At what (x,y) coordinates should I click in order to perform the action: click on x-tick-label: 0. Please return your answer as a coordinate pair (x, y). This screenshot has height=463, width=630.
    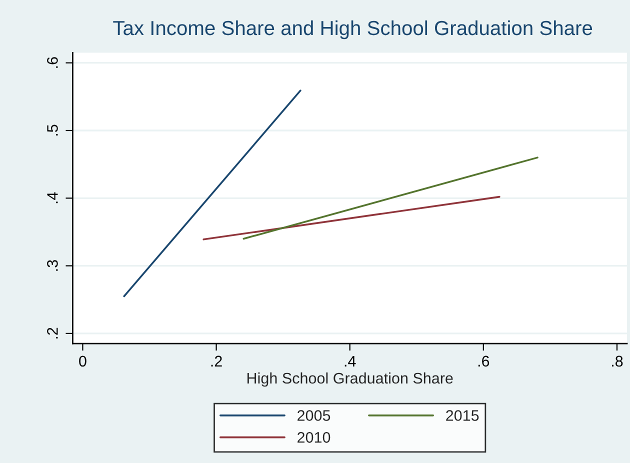
    Looking at the image, I should click on (82, 361).